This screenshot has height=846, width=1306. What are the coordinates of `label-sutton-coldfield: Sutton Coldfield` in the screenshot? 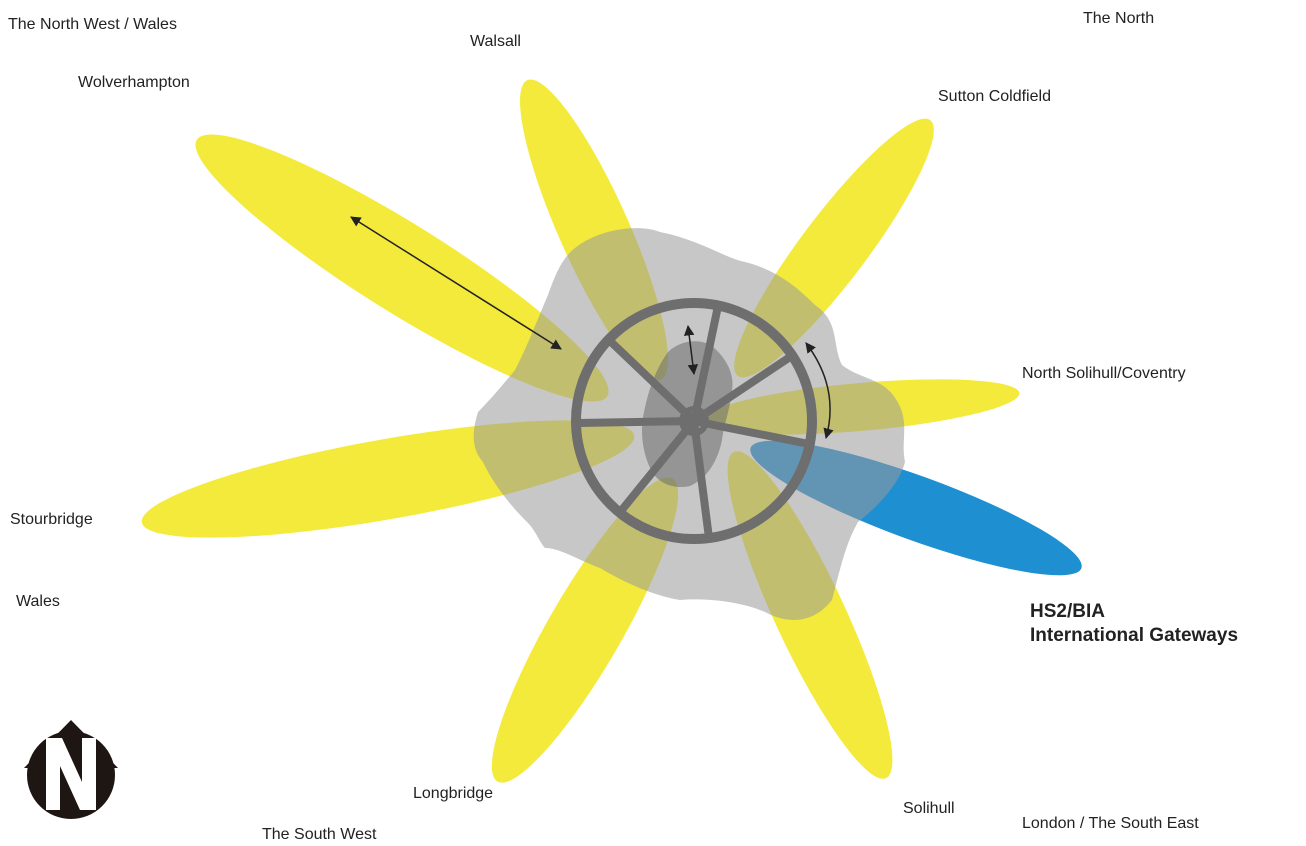 It's located at (994, 96).